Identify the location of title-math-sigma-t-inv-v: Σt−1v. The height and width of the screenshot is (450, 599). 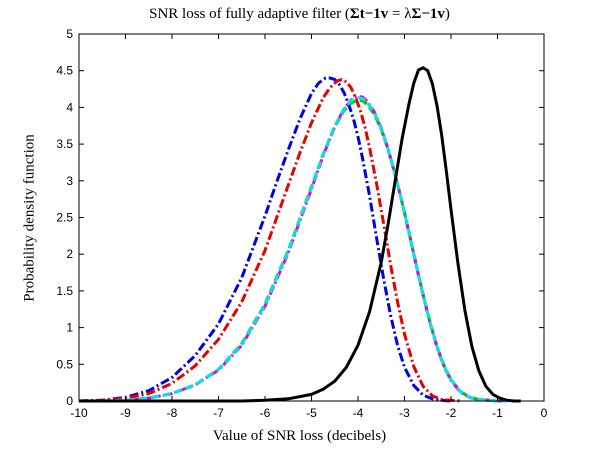
(369, 14).